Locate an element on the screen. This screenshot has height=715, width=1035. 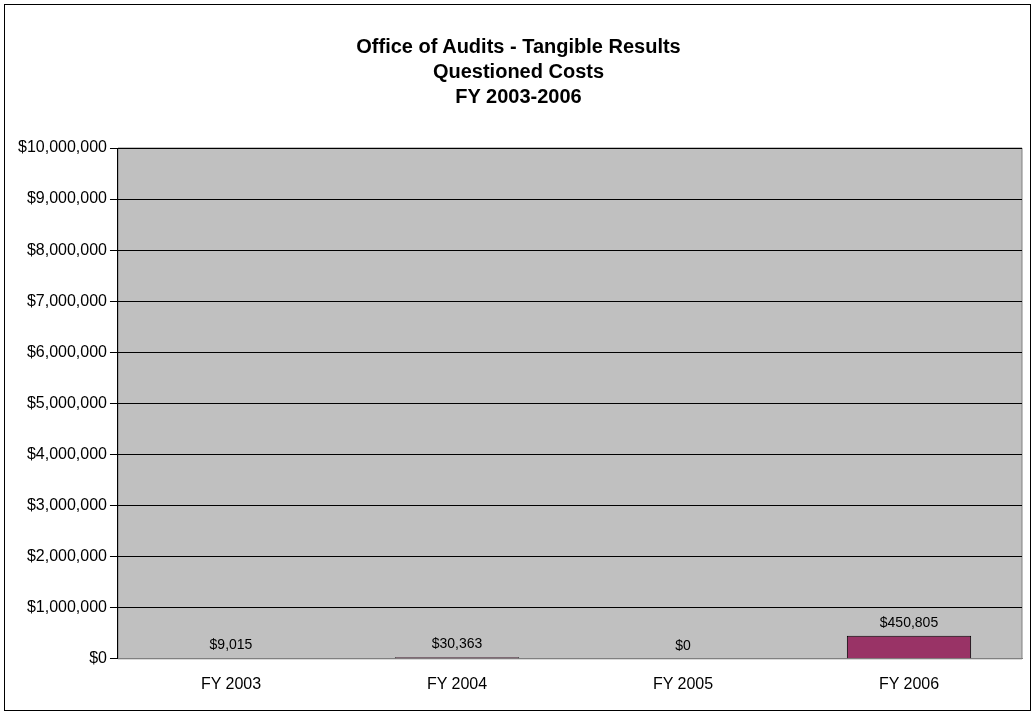
y-tick-label: $9,000,000 is located at coordinates (67, 198).